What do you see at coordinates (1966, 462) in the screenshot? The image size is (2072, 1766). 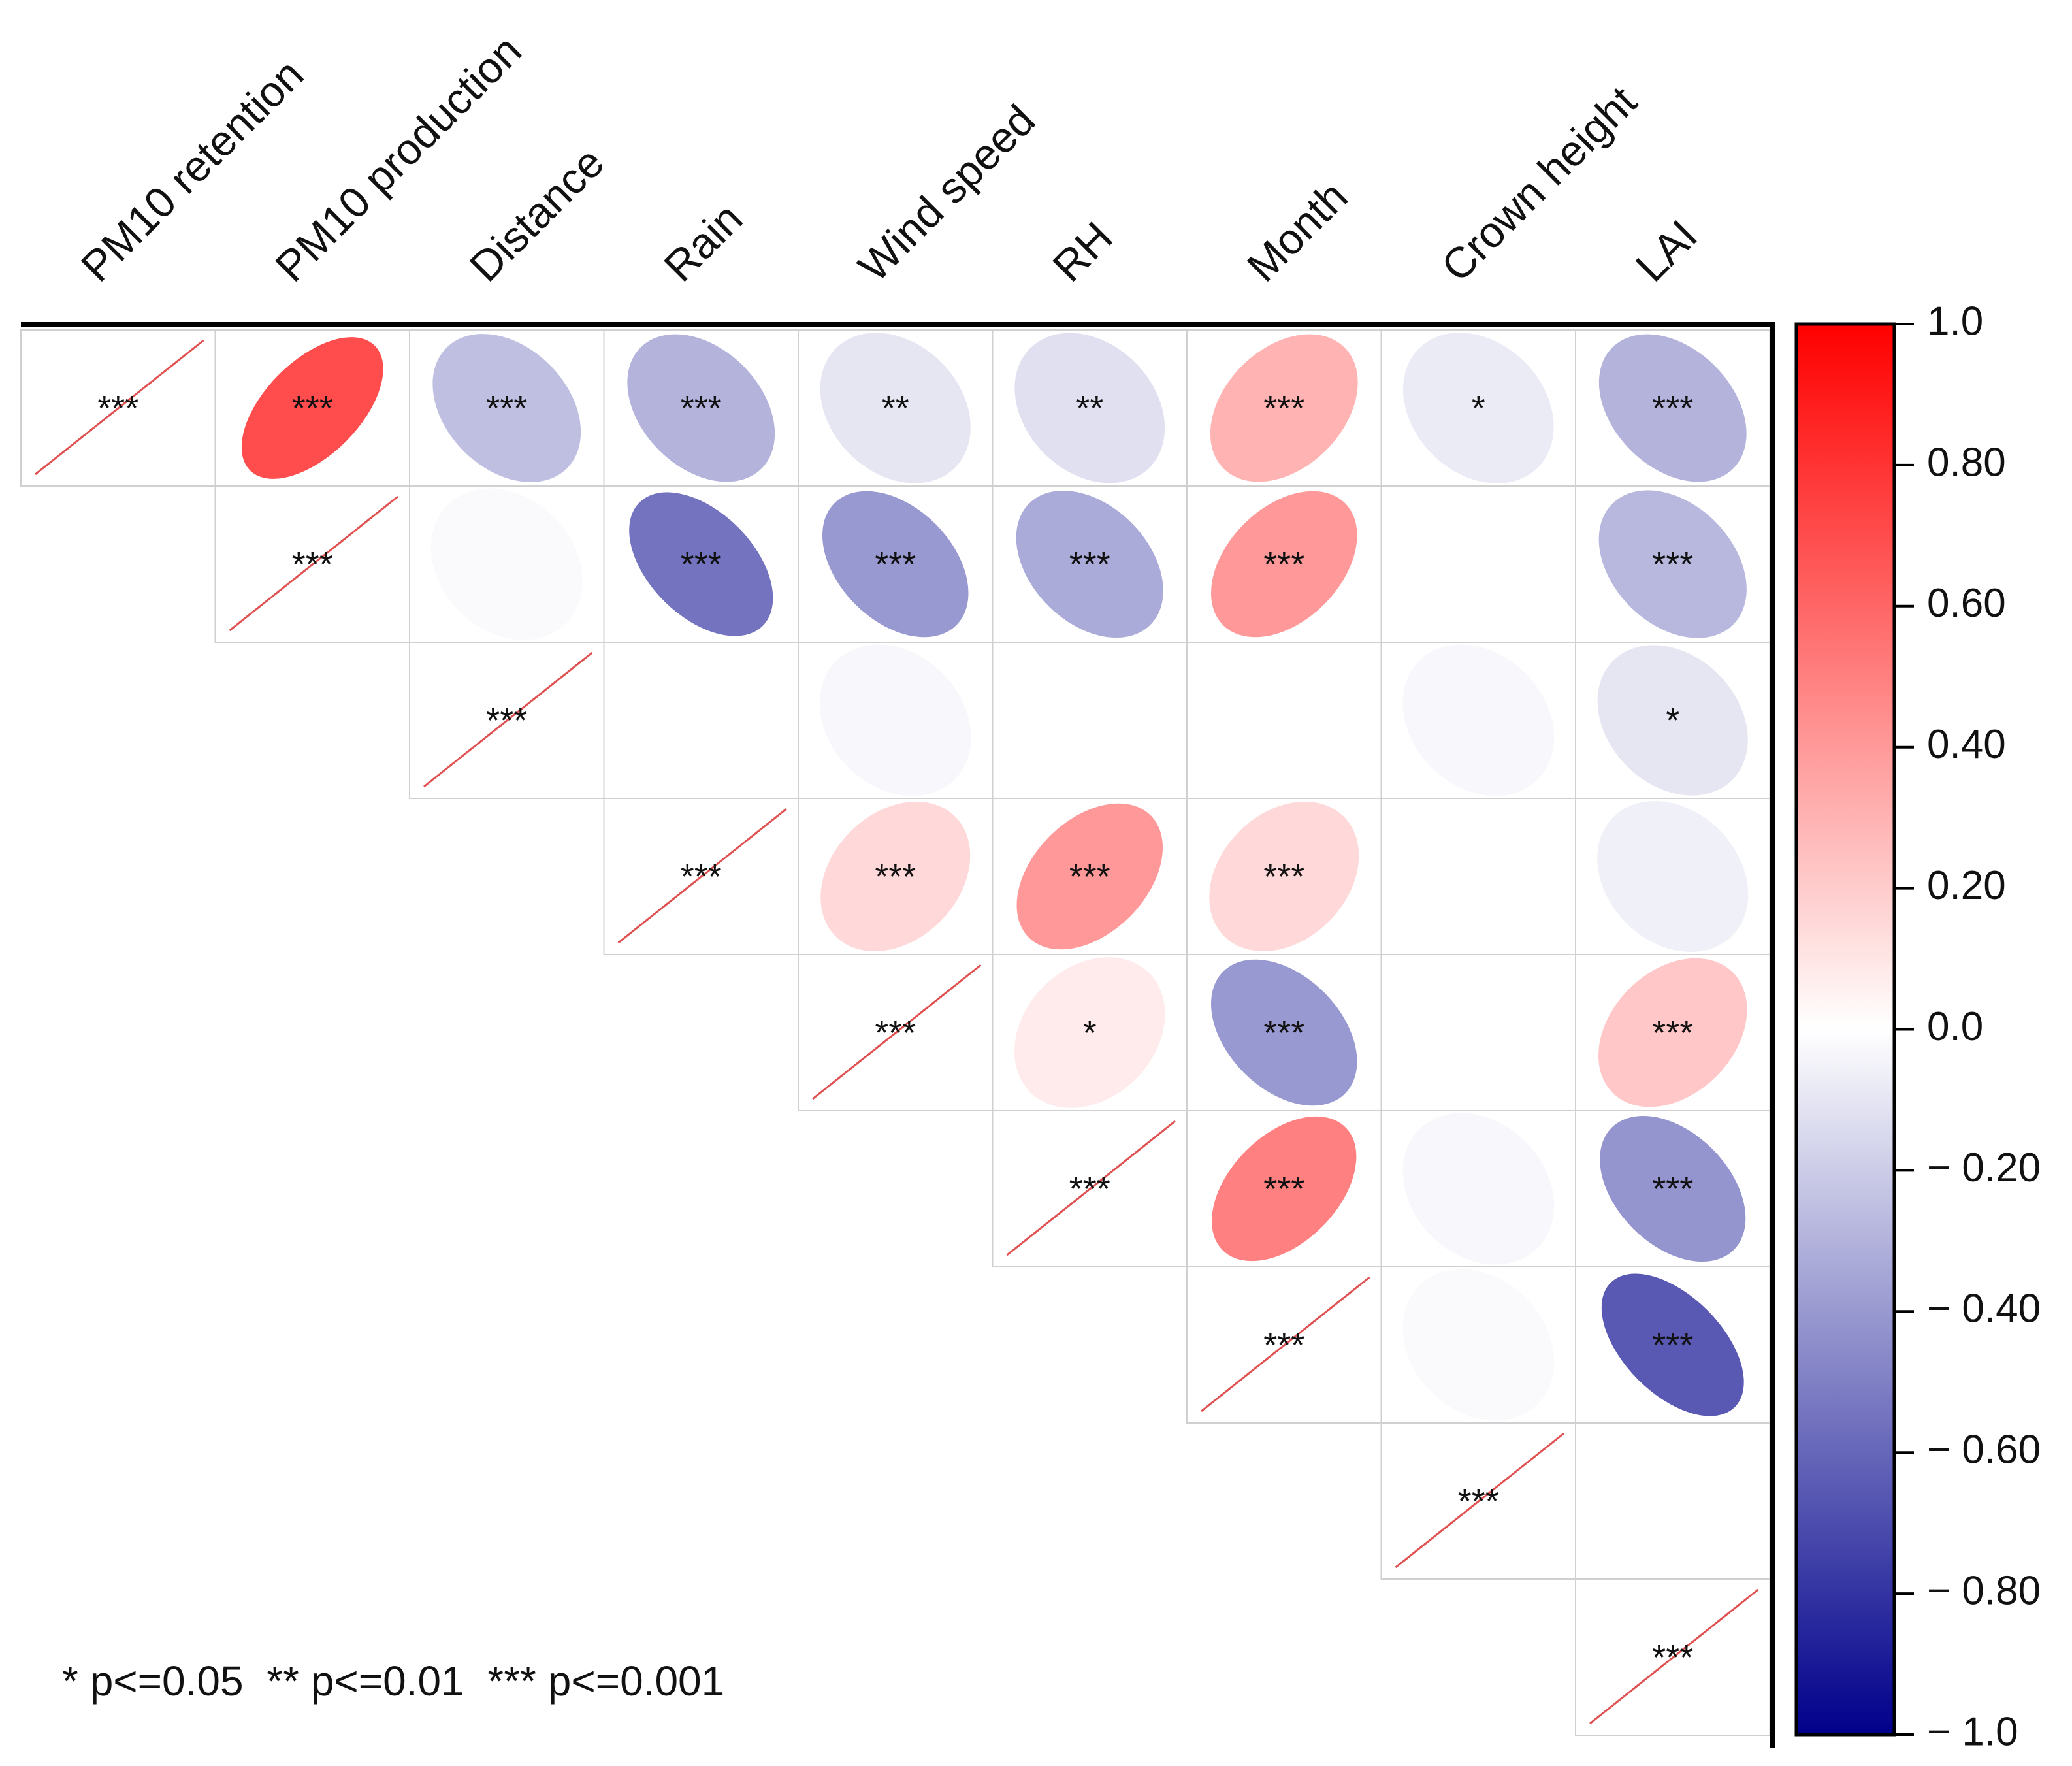 I see `colorbar-tick-label: 0.80` at bounding box center [1966, 462].